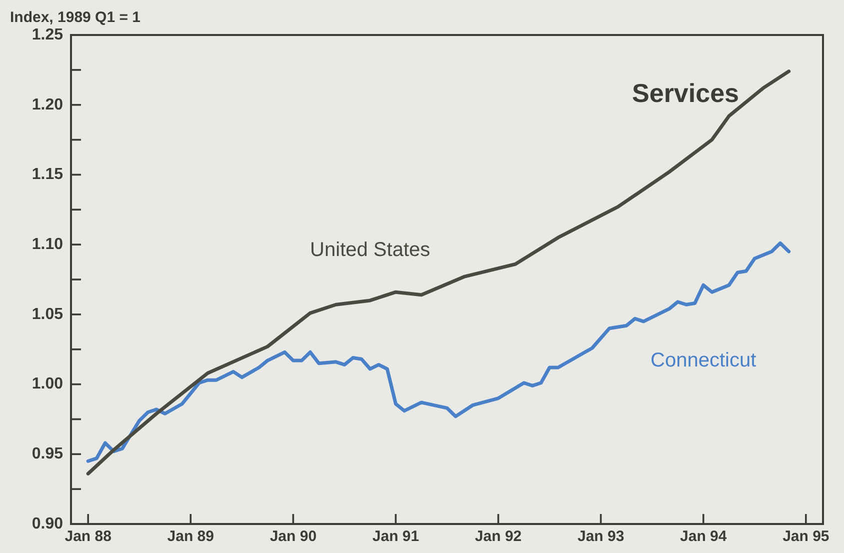  I want to click on y-tick-label: 0.95, so click(48, 454).